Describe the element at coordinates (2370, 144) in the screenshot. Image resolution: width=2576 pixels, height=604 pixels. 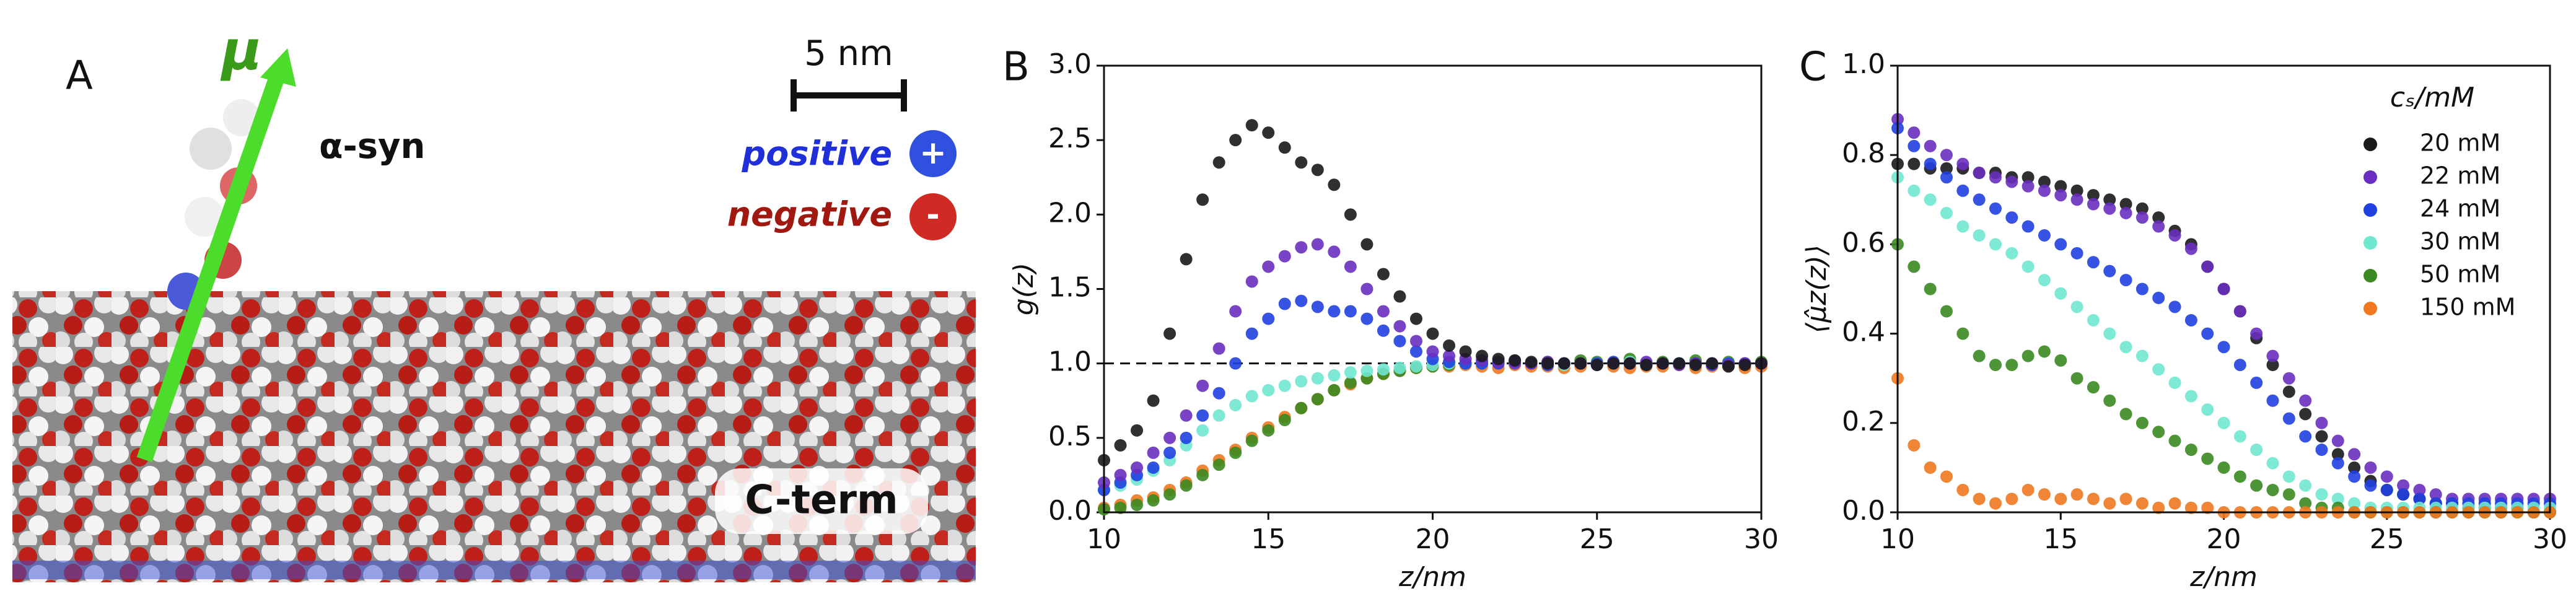
I see `legend-marker` at that location.